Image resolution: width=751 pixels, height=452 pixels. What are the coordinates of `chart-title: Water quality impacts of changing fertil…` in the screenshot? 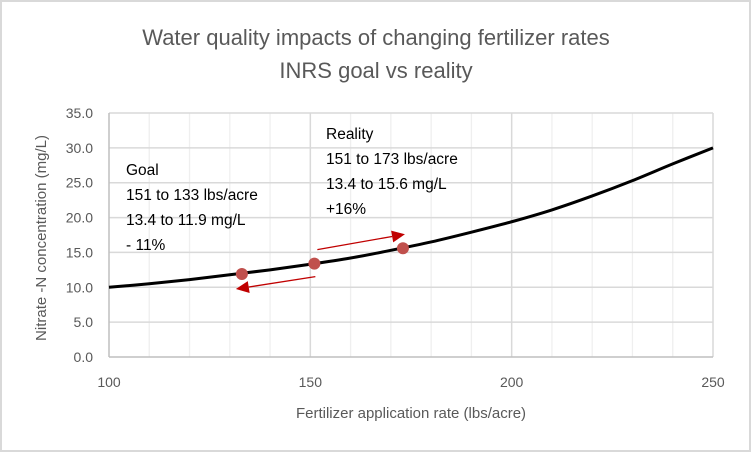 It's located at (376, 37).